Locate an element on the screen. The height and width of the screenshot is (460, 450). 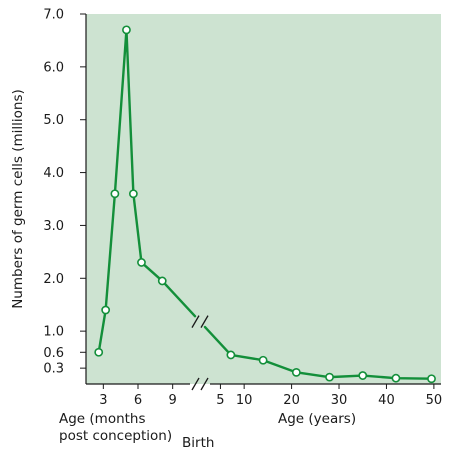
y-tick-label: 2.0 is located at coordinates (53, 279).